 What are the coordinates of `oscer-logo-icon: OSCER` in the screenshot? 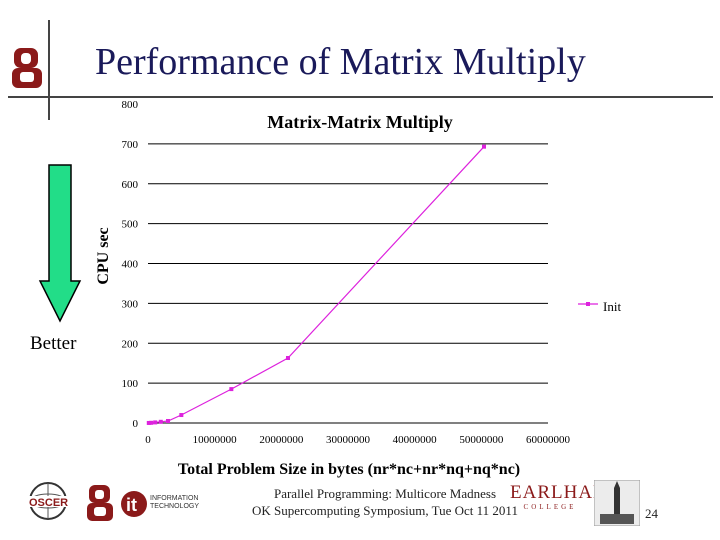 It's located at (48, 501).